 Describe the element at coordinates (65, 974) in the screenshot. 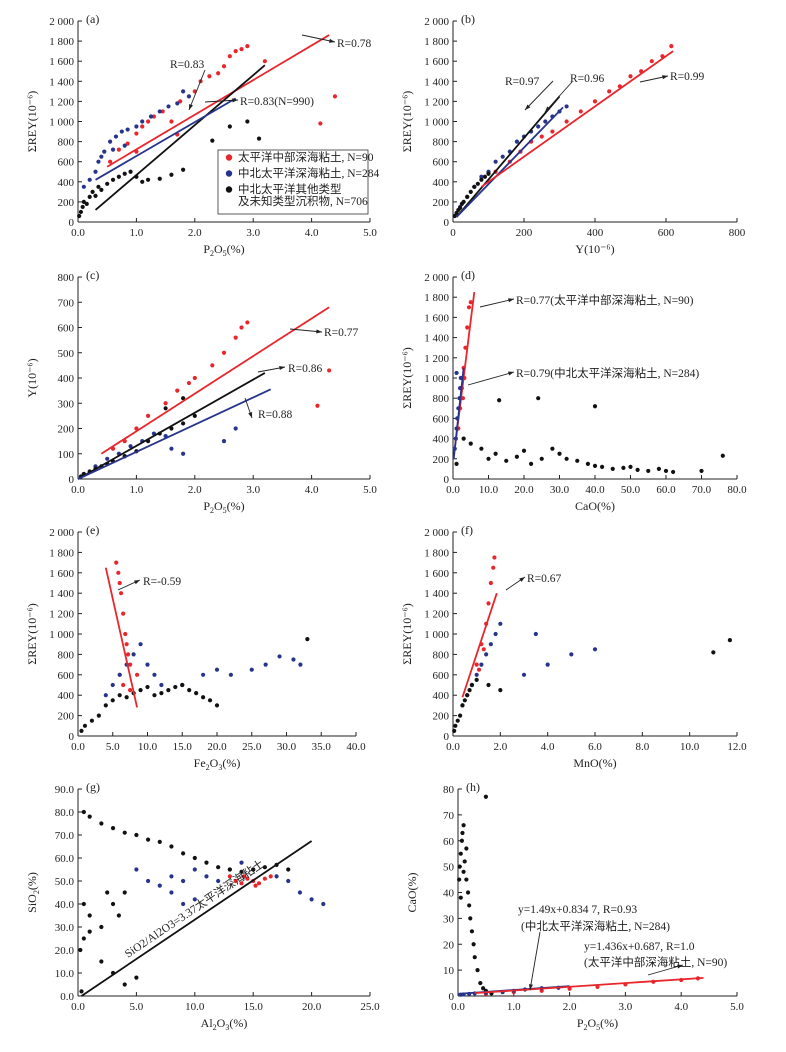

I see `y-tick-label: 10.0` at that location.